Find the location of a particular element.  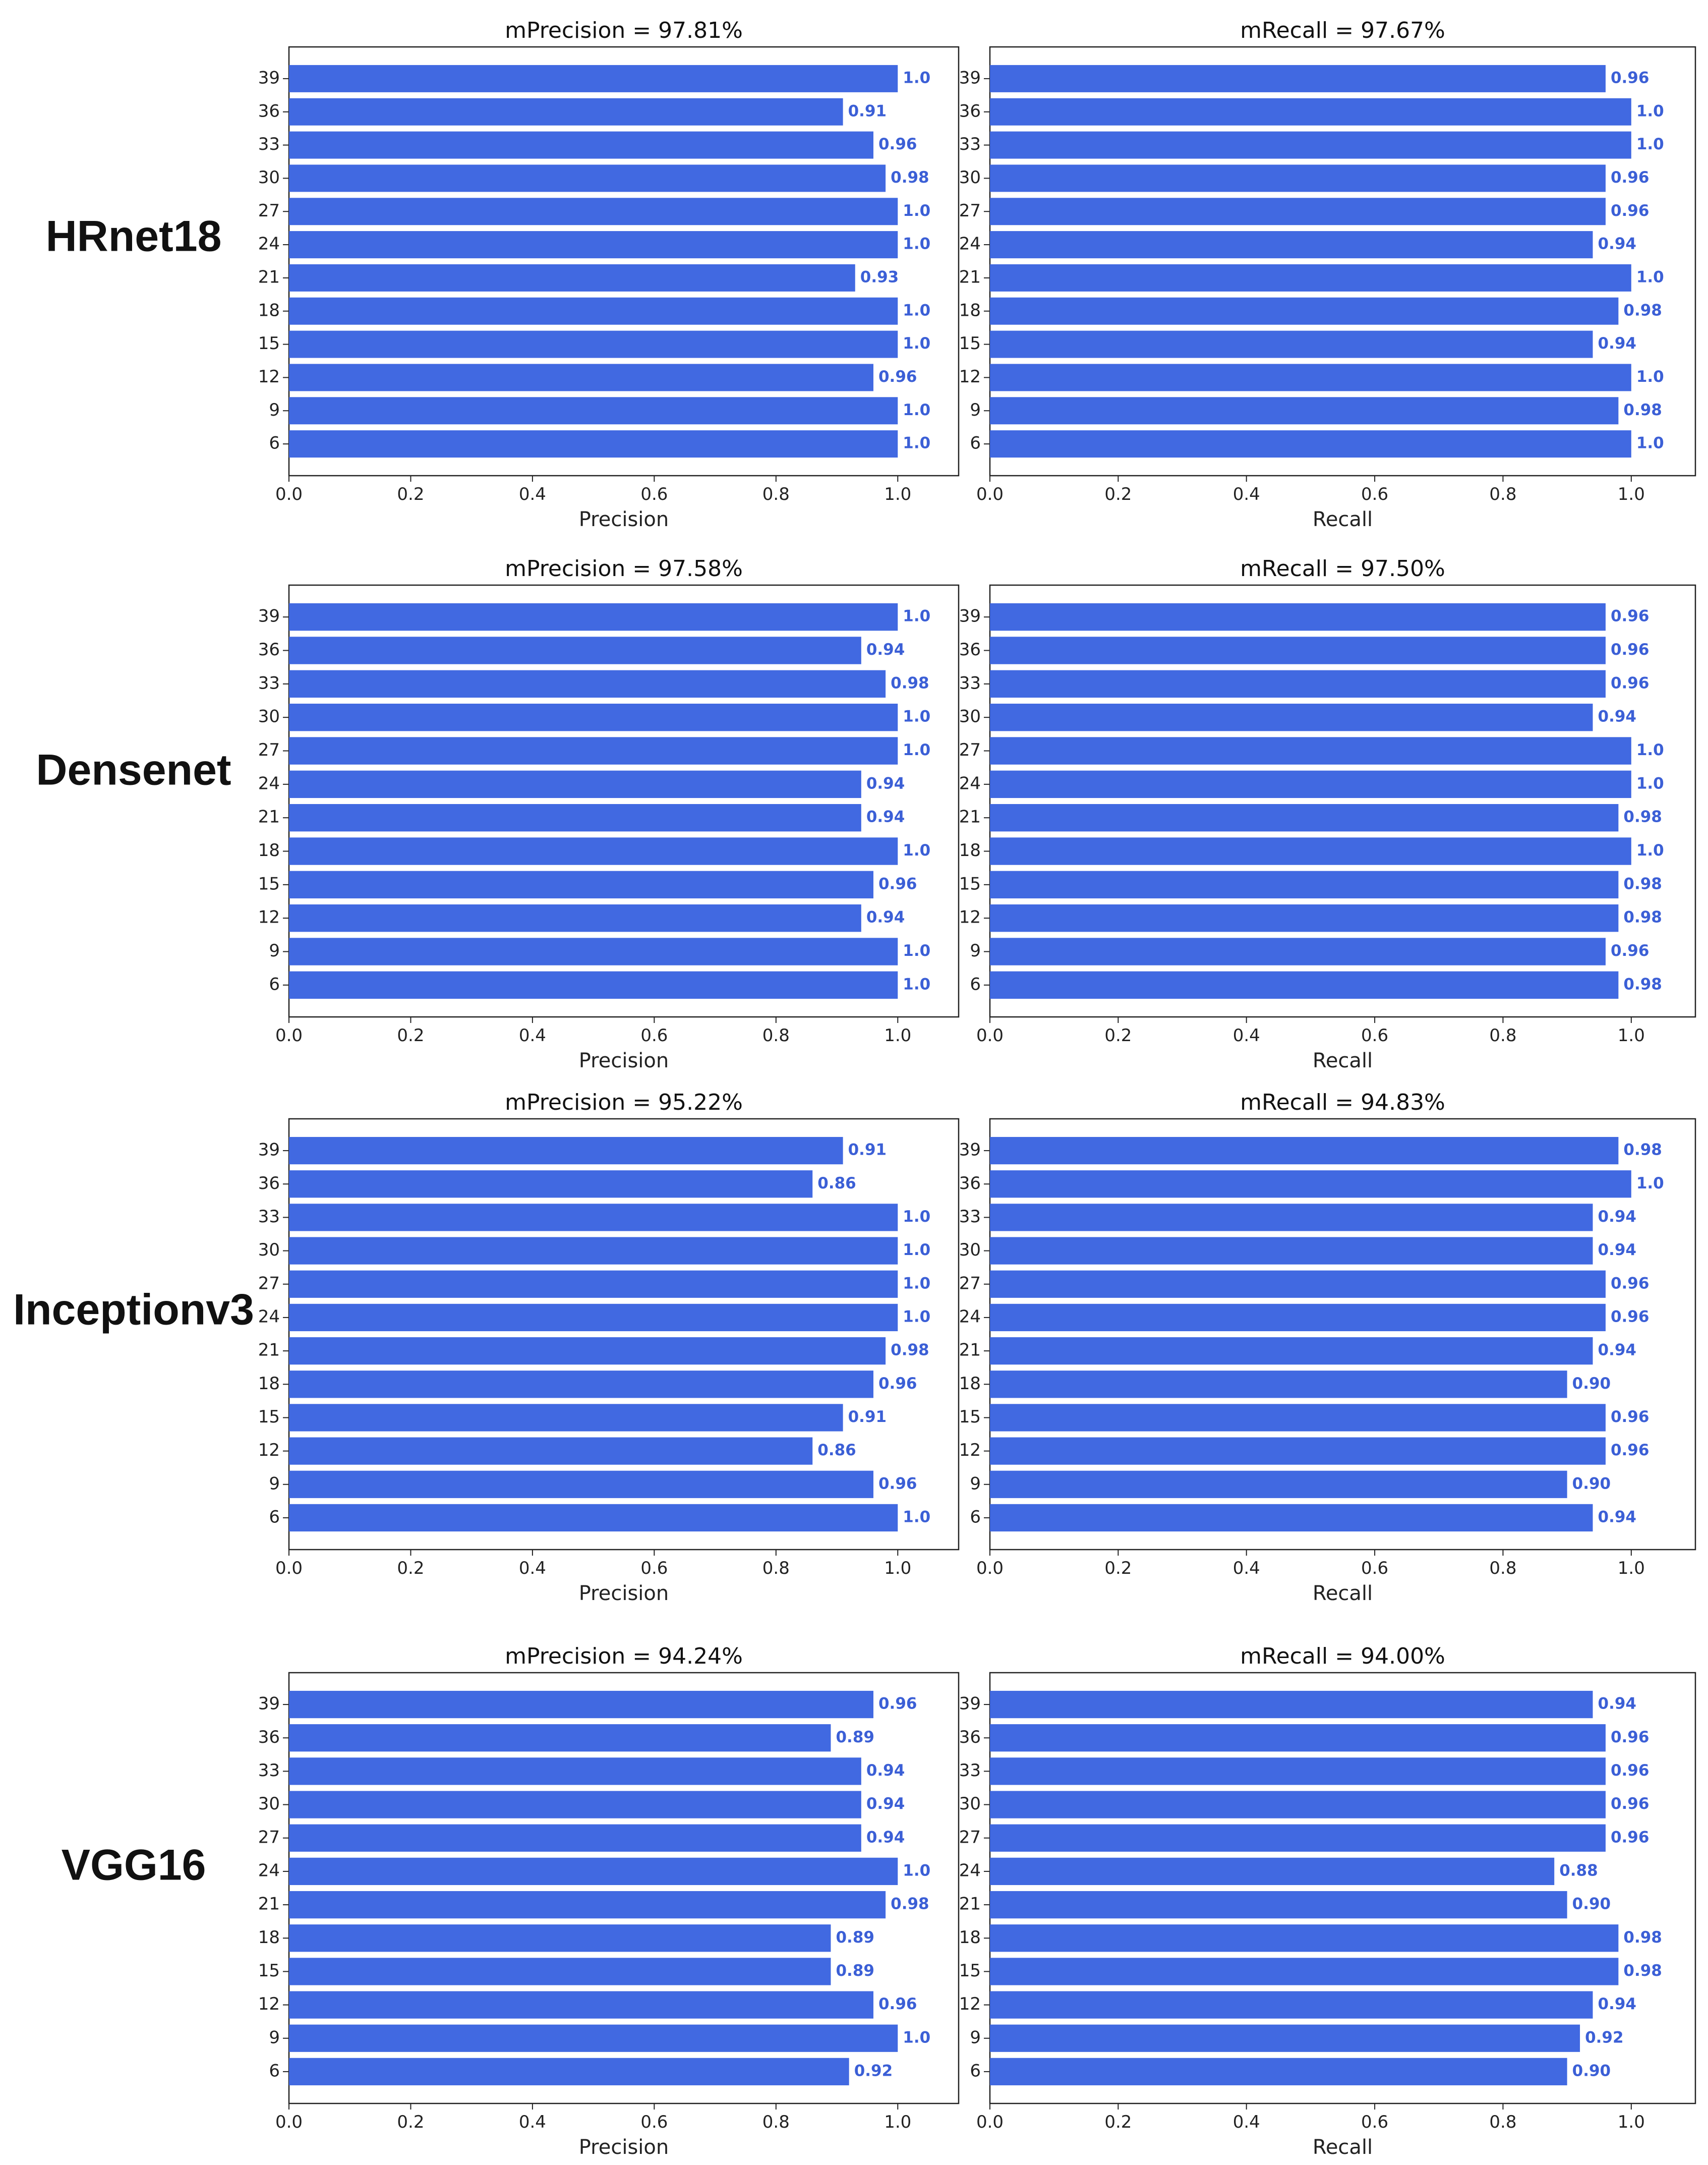

model-name-label: Densenet is located at coordinates (133, 770).